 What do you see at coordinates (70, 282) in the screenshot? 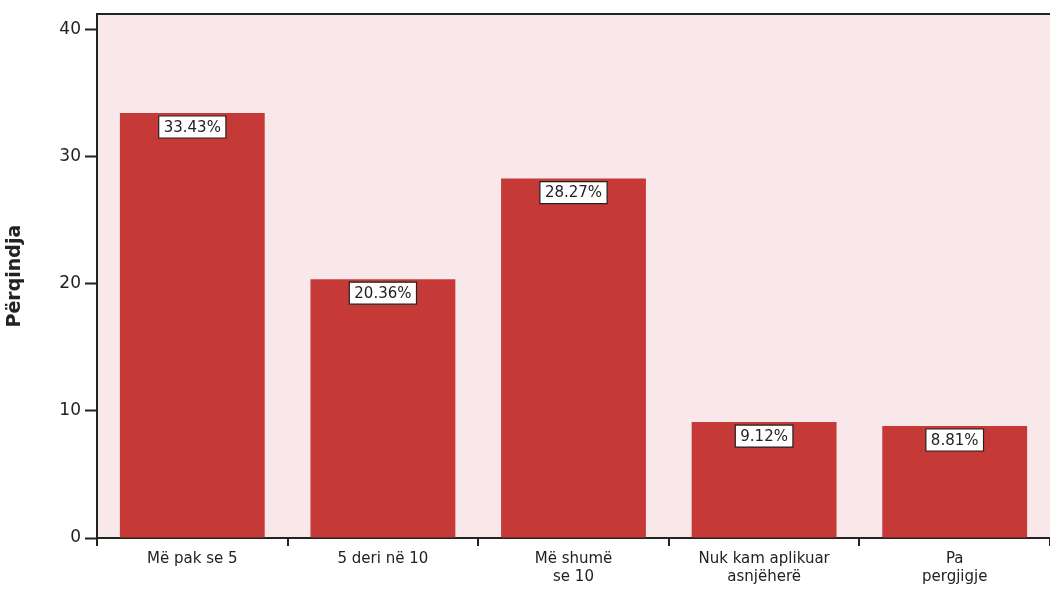
I see `y-tick-label: 20` at bounding box center [70, 282].